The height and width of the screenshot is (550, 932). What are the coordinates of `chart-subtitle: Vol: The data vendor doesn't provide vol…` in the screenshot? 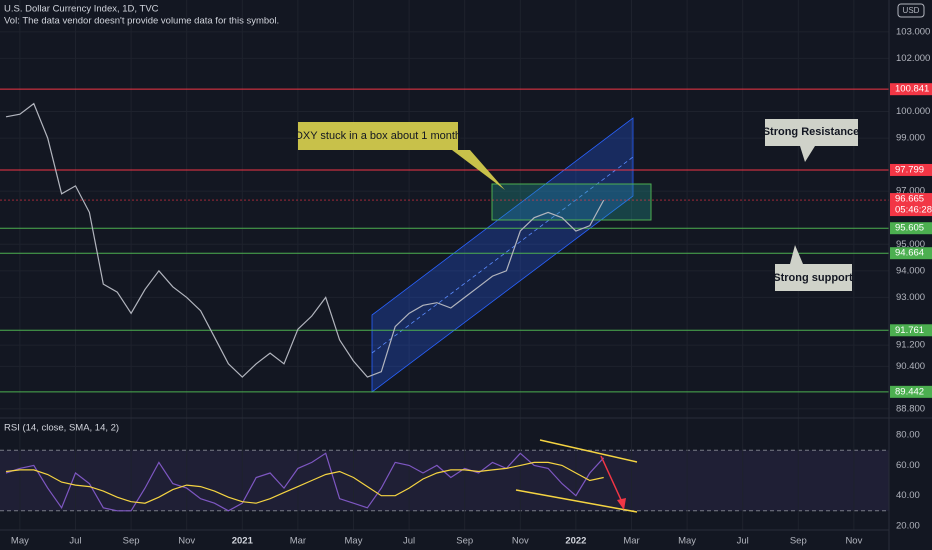 It's located at (141, 21).